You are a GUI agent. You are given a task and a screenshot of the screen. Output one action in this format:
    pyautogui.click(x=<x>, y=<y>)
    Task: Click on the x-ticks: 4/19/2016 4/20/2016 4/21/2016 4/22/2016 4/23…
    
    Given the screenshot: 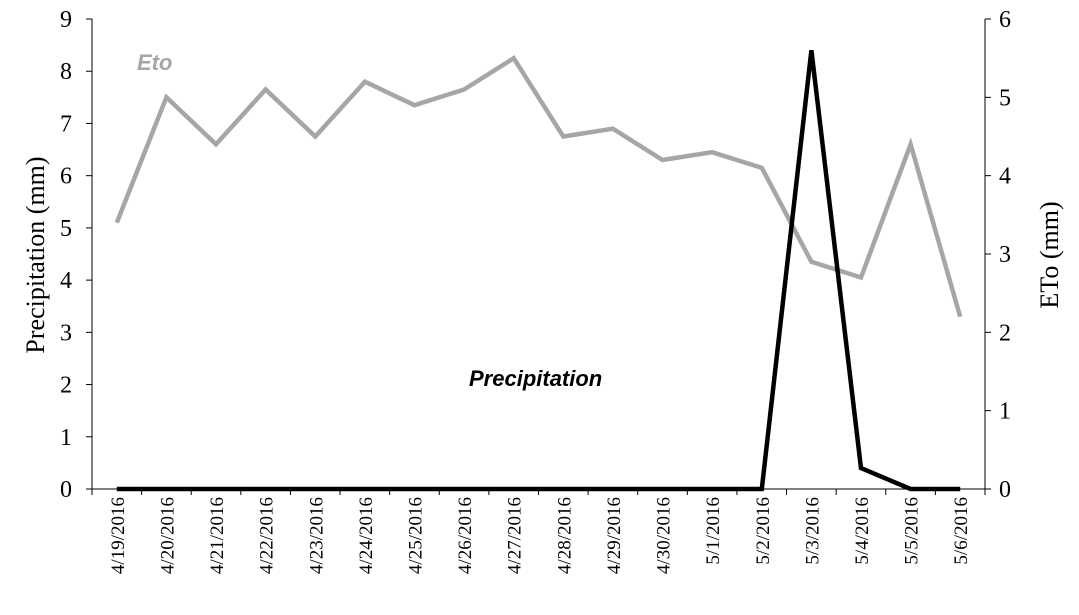 What is the action you would take?
    pyautogui.click(x=538, y=531)
    